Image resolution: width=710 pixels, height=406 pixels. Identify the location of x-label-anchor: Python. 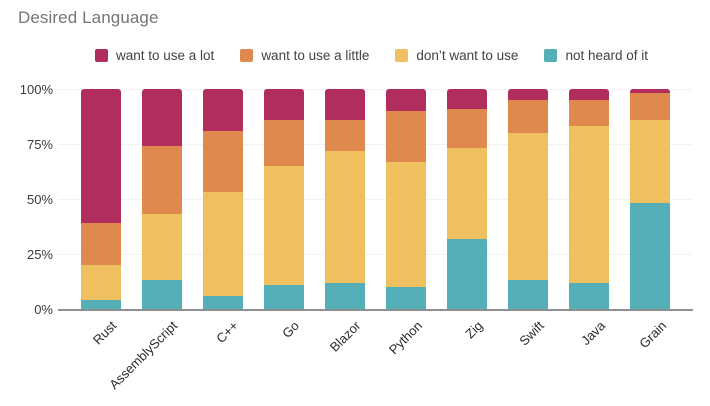
(405, 357).